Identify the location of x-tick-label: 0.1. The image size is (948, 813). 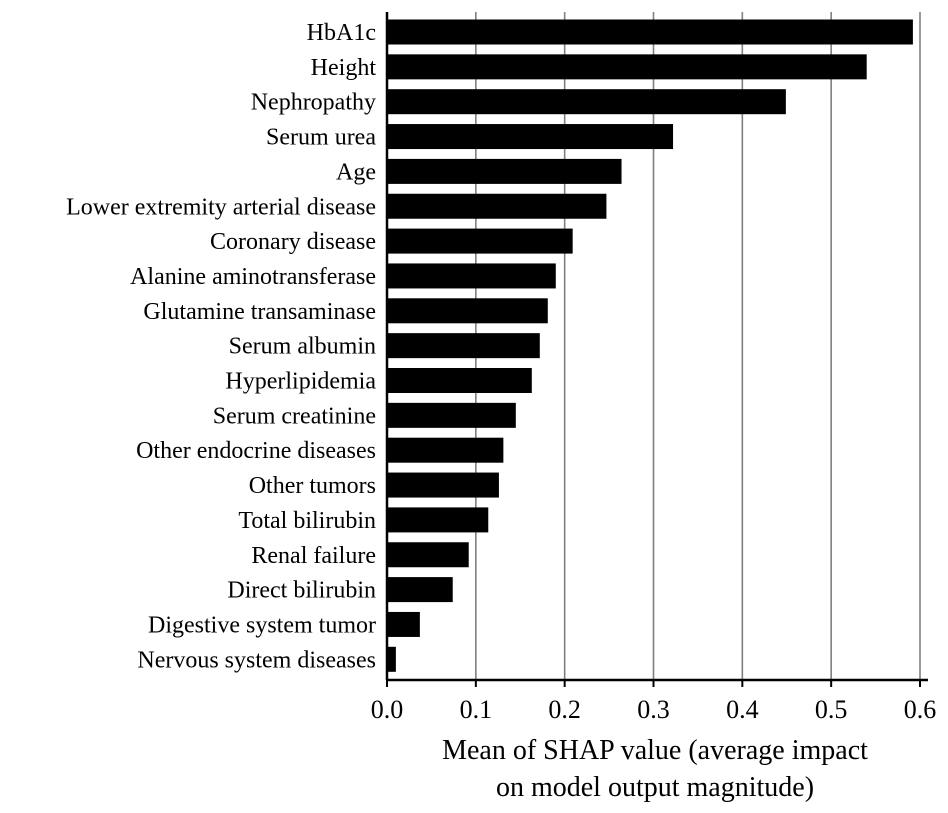
(476, 709).